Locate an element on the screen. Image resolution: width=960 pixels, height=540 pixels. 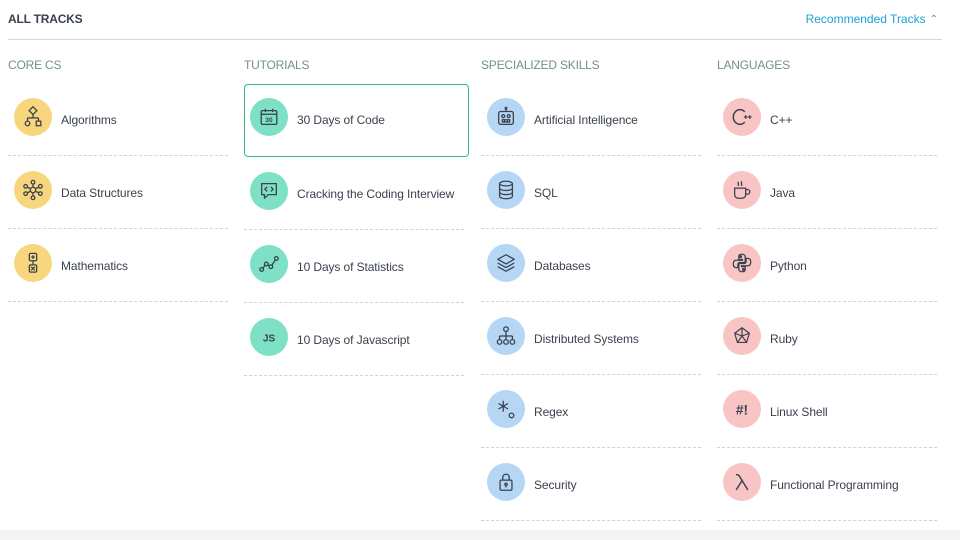
tracks-header: ALL TRACKS Recommended Tracks ⌃ is located at coordinates (475, 20).